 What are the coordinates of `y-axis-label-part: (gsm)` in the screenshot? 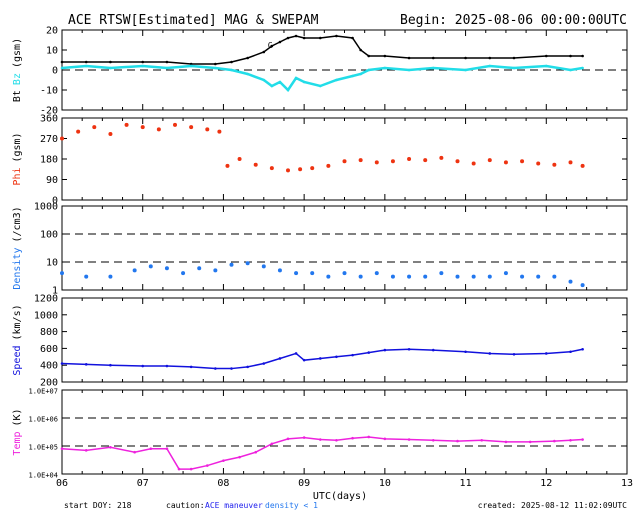 It's located at (17, 147).